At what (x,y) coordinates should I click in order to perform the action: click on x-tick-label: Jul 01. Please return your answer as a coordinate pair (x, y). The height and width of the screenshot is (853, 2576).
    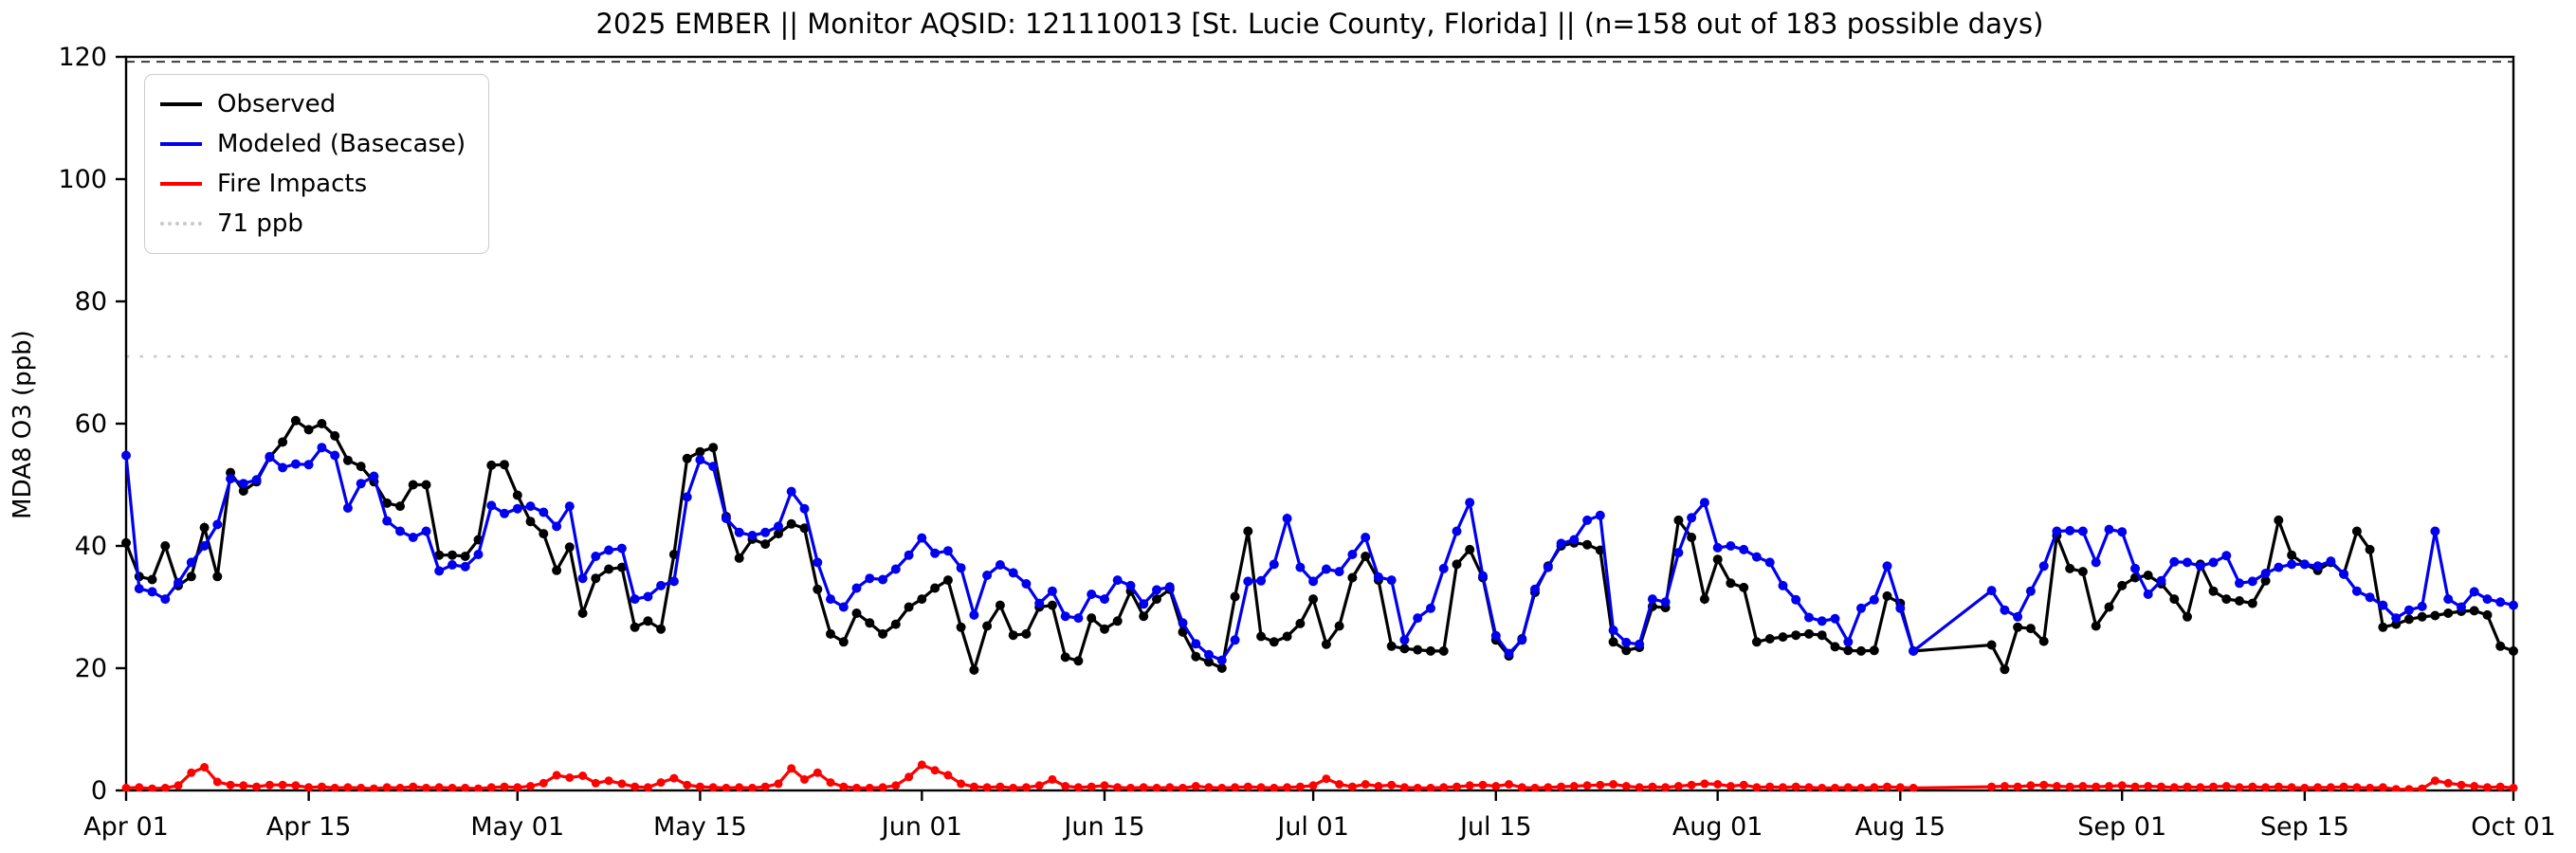
    Looking at the image, I should click on (1312, 827).